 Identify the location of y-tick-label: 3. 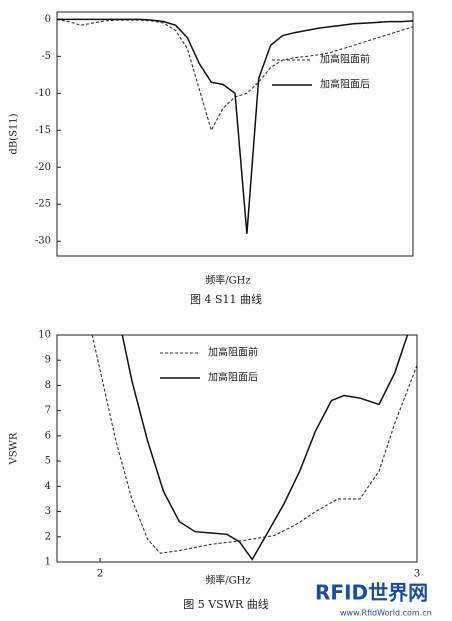
(48, 511).